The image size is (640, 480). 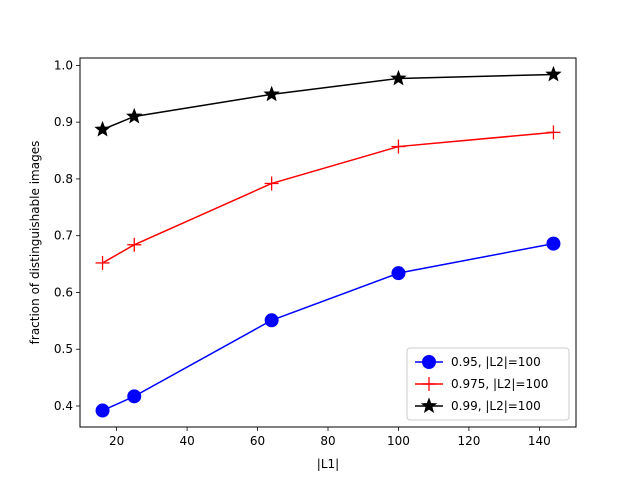 What do you see at coordinates (327, 441) in the screenshot?
I see `x-tick-label: 80` at bounding box center [327, 441].